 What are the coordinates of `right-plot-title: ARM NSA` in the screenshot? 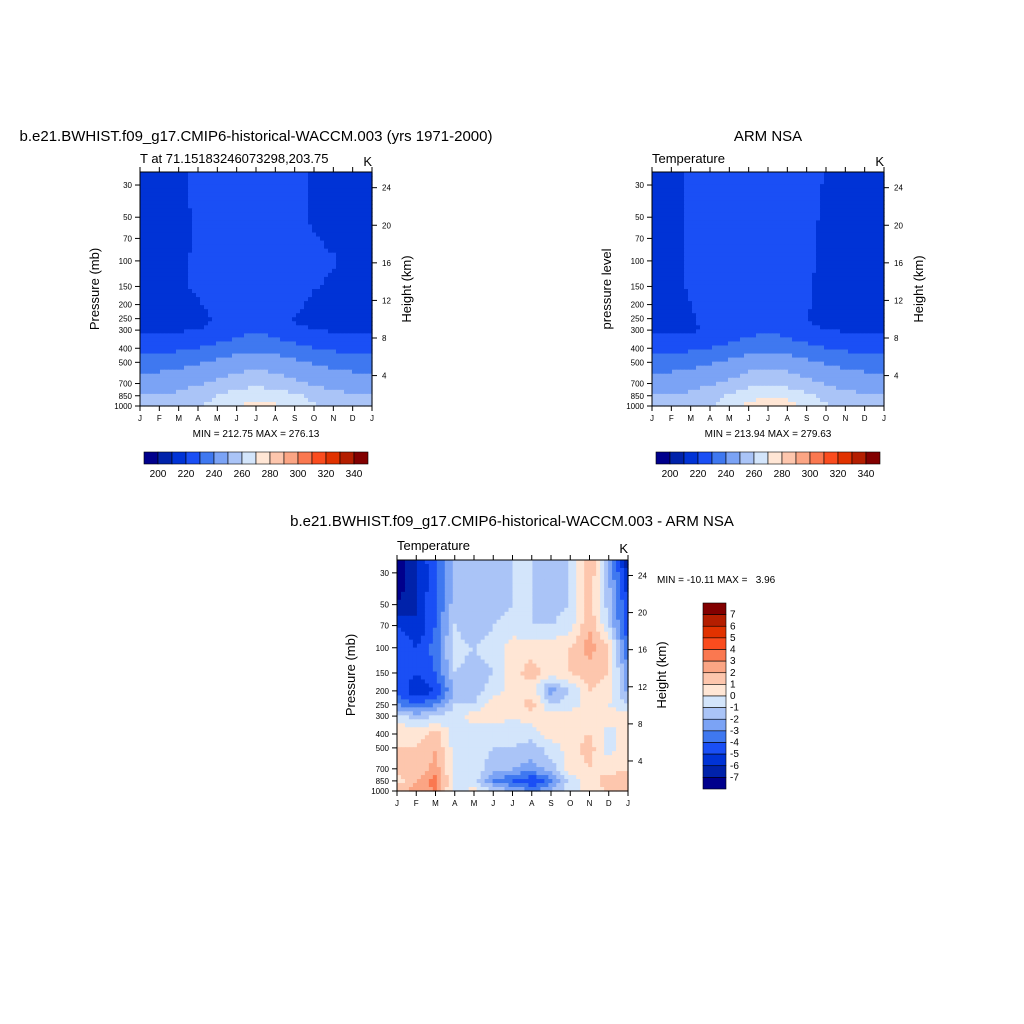 It's located at (768, 136).